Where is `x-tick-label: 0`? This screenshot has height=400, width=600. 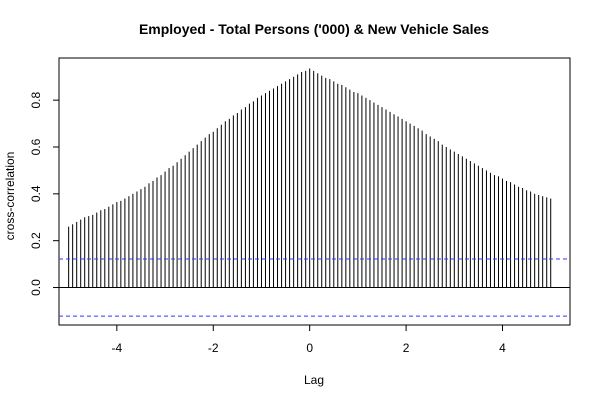 x-tick-label: 0 is located at coordinates (309, 348).